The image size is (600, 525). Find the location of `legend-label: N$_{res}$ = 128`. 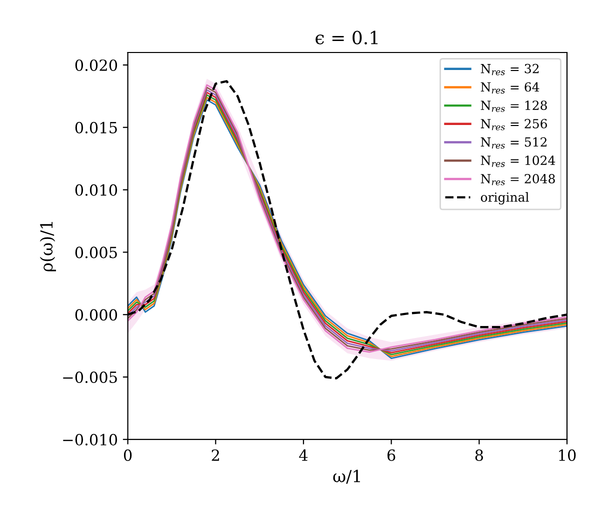

legend-label: N$_{res}$ = 128 is located at coordinates (513, 106).